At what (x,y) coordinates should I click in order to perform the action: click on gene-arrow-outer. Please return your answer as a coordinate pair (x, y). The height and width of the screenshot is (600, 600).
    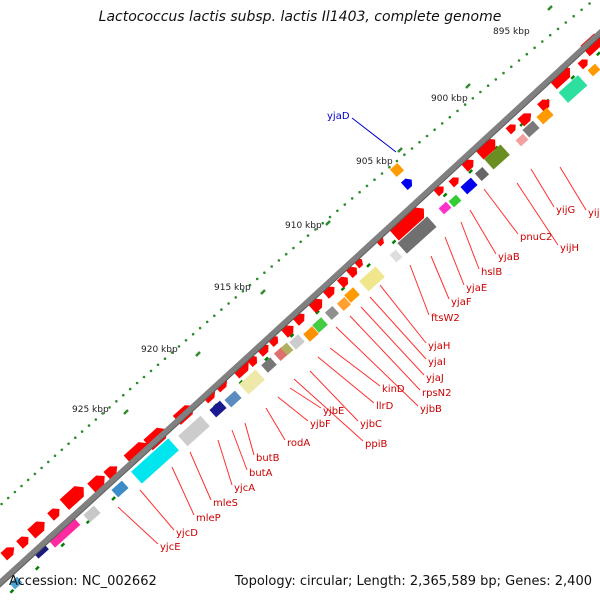
    Looking at the image, I should click on (406, 184).